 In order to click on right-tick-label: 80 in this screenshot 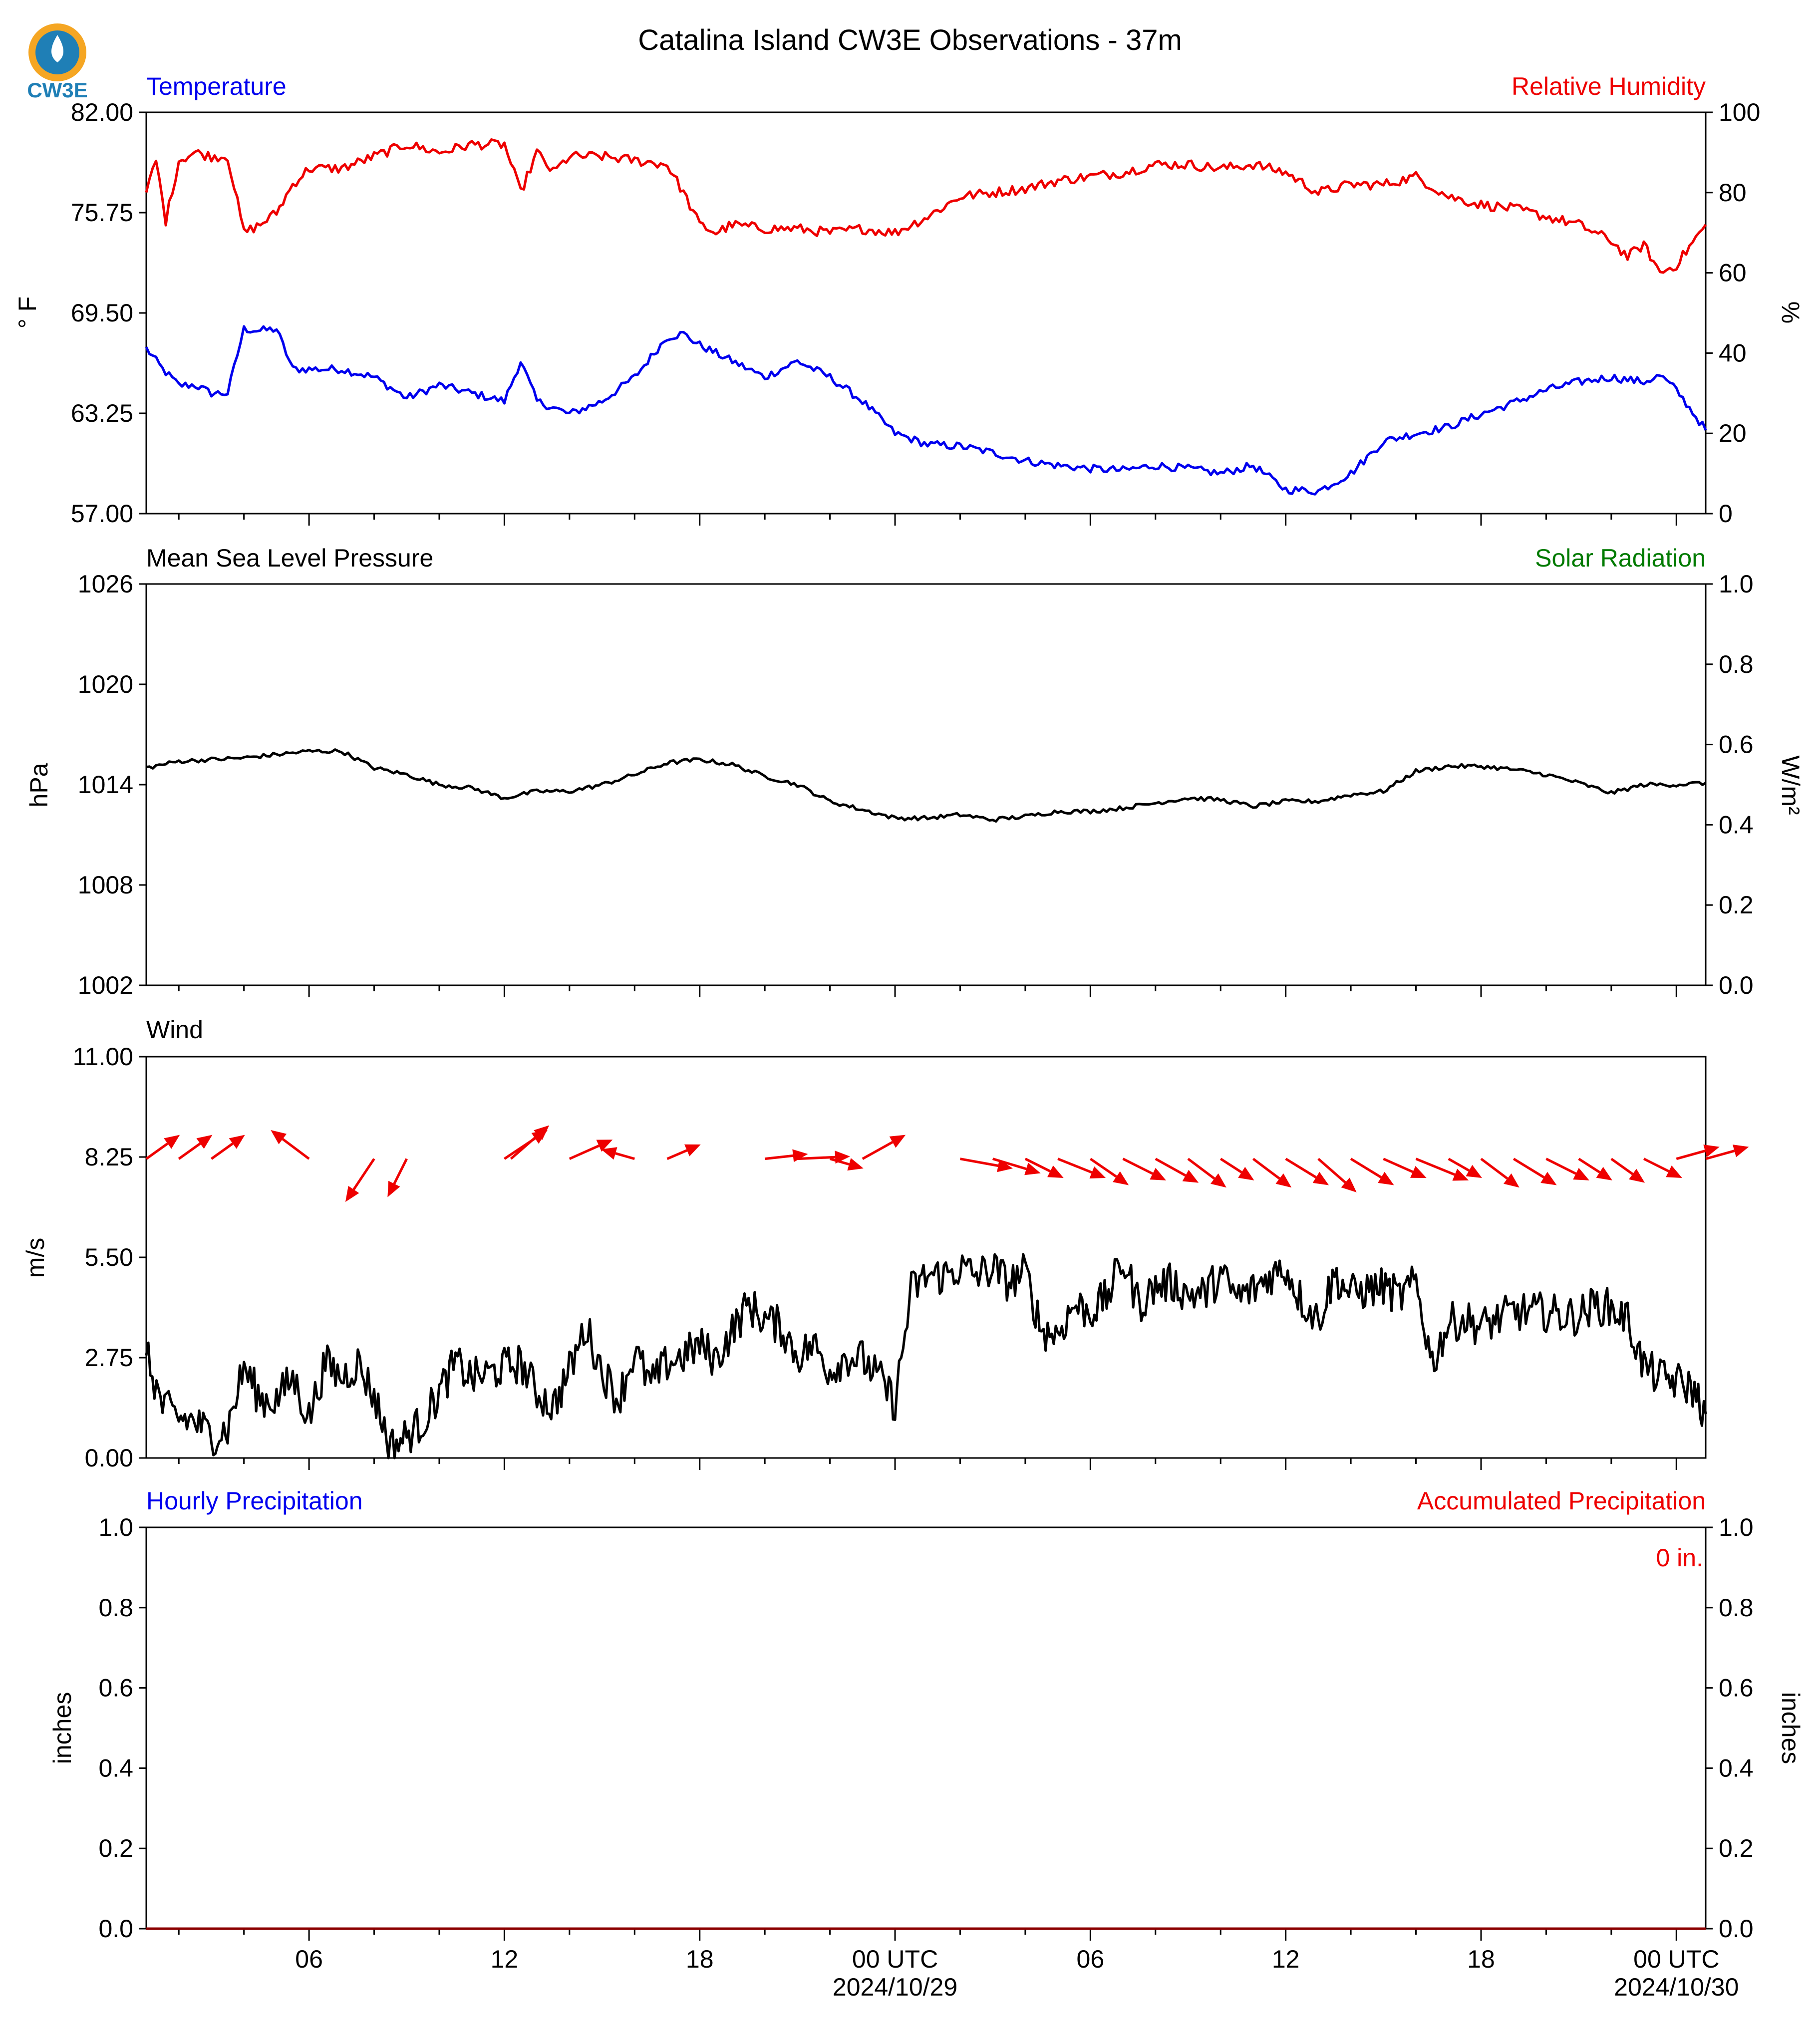, I will do `click(1733, 193)`.